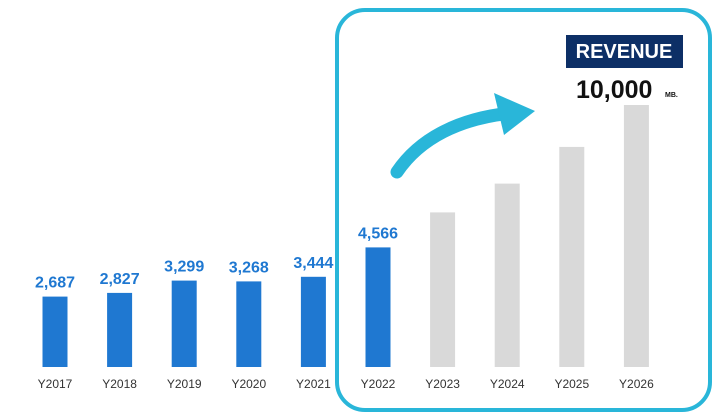  Describe the element at coordinates (454, 142) in the screenshot. I see `curved-arrow-icon` at that location.